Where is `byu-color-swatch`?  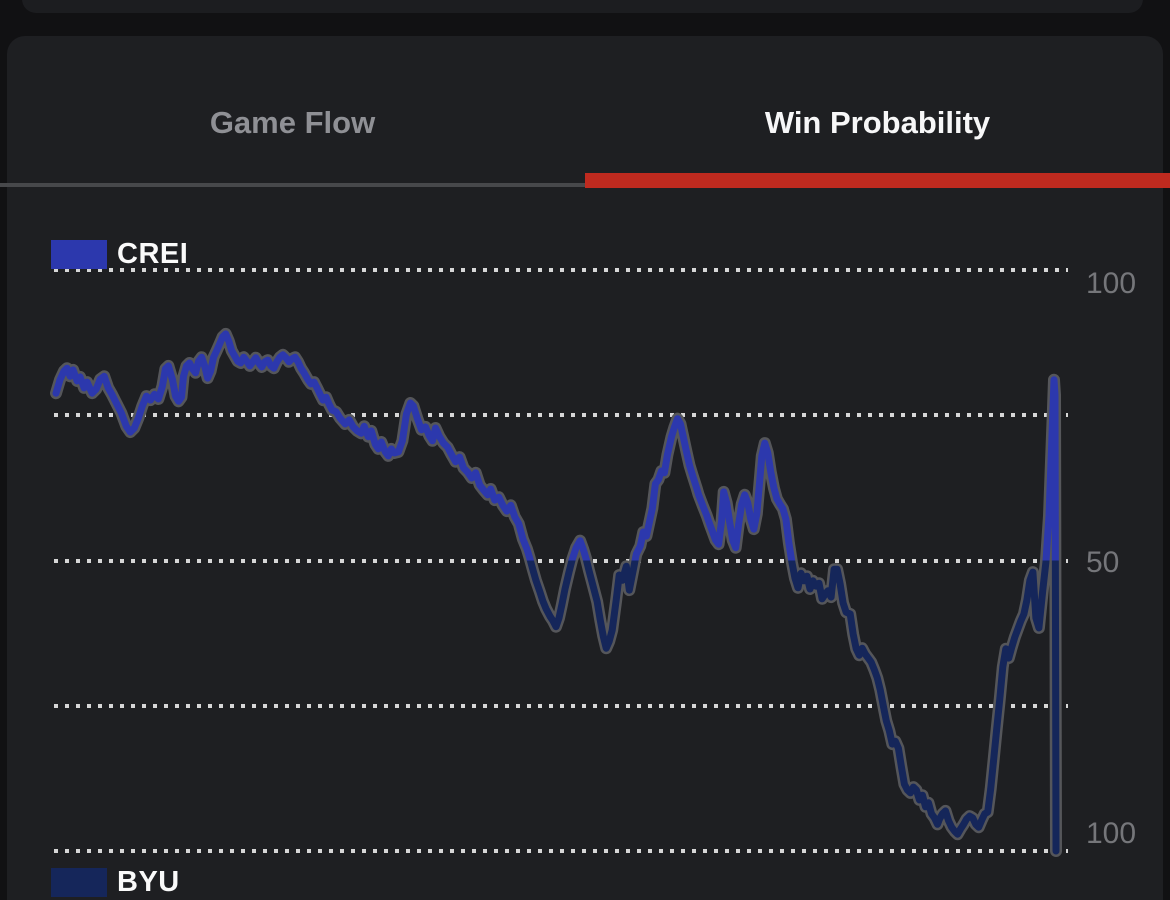 byu-color-swatch is located at coordinates (79, 882).